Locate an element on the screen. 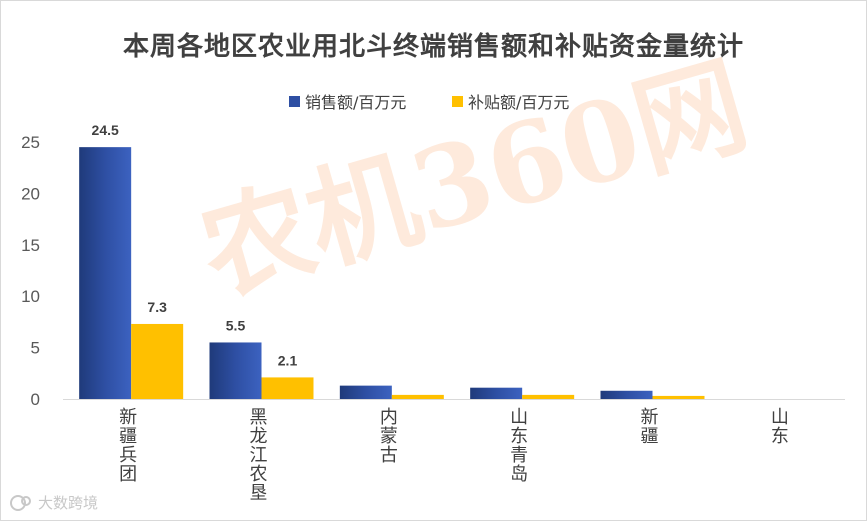 This screenshot has width=867, height=521. legend-swatch-subsidy is located at coordinates (457, 101).